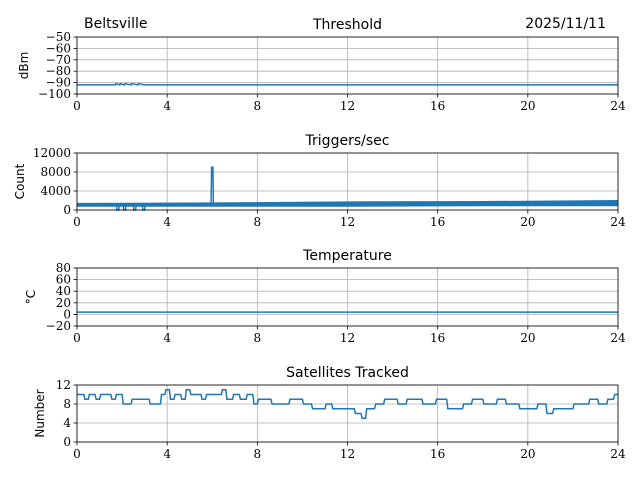 This screenshot has width=640, height=480. What do you see at coordinates (67, 442) in the screenshot?
I see `satellites-ytick-label: 0` at bounding box center [67, 442].